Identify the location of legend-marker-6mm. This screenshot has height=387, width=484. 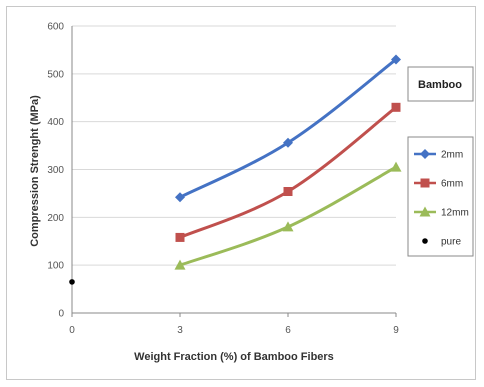
(425, 183).